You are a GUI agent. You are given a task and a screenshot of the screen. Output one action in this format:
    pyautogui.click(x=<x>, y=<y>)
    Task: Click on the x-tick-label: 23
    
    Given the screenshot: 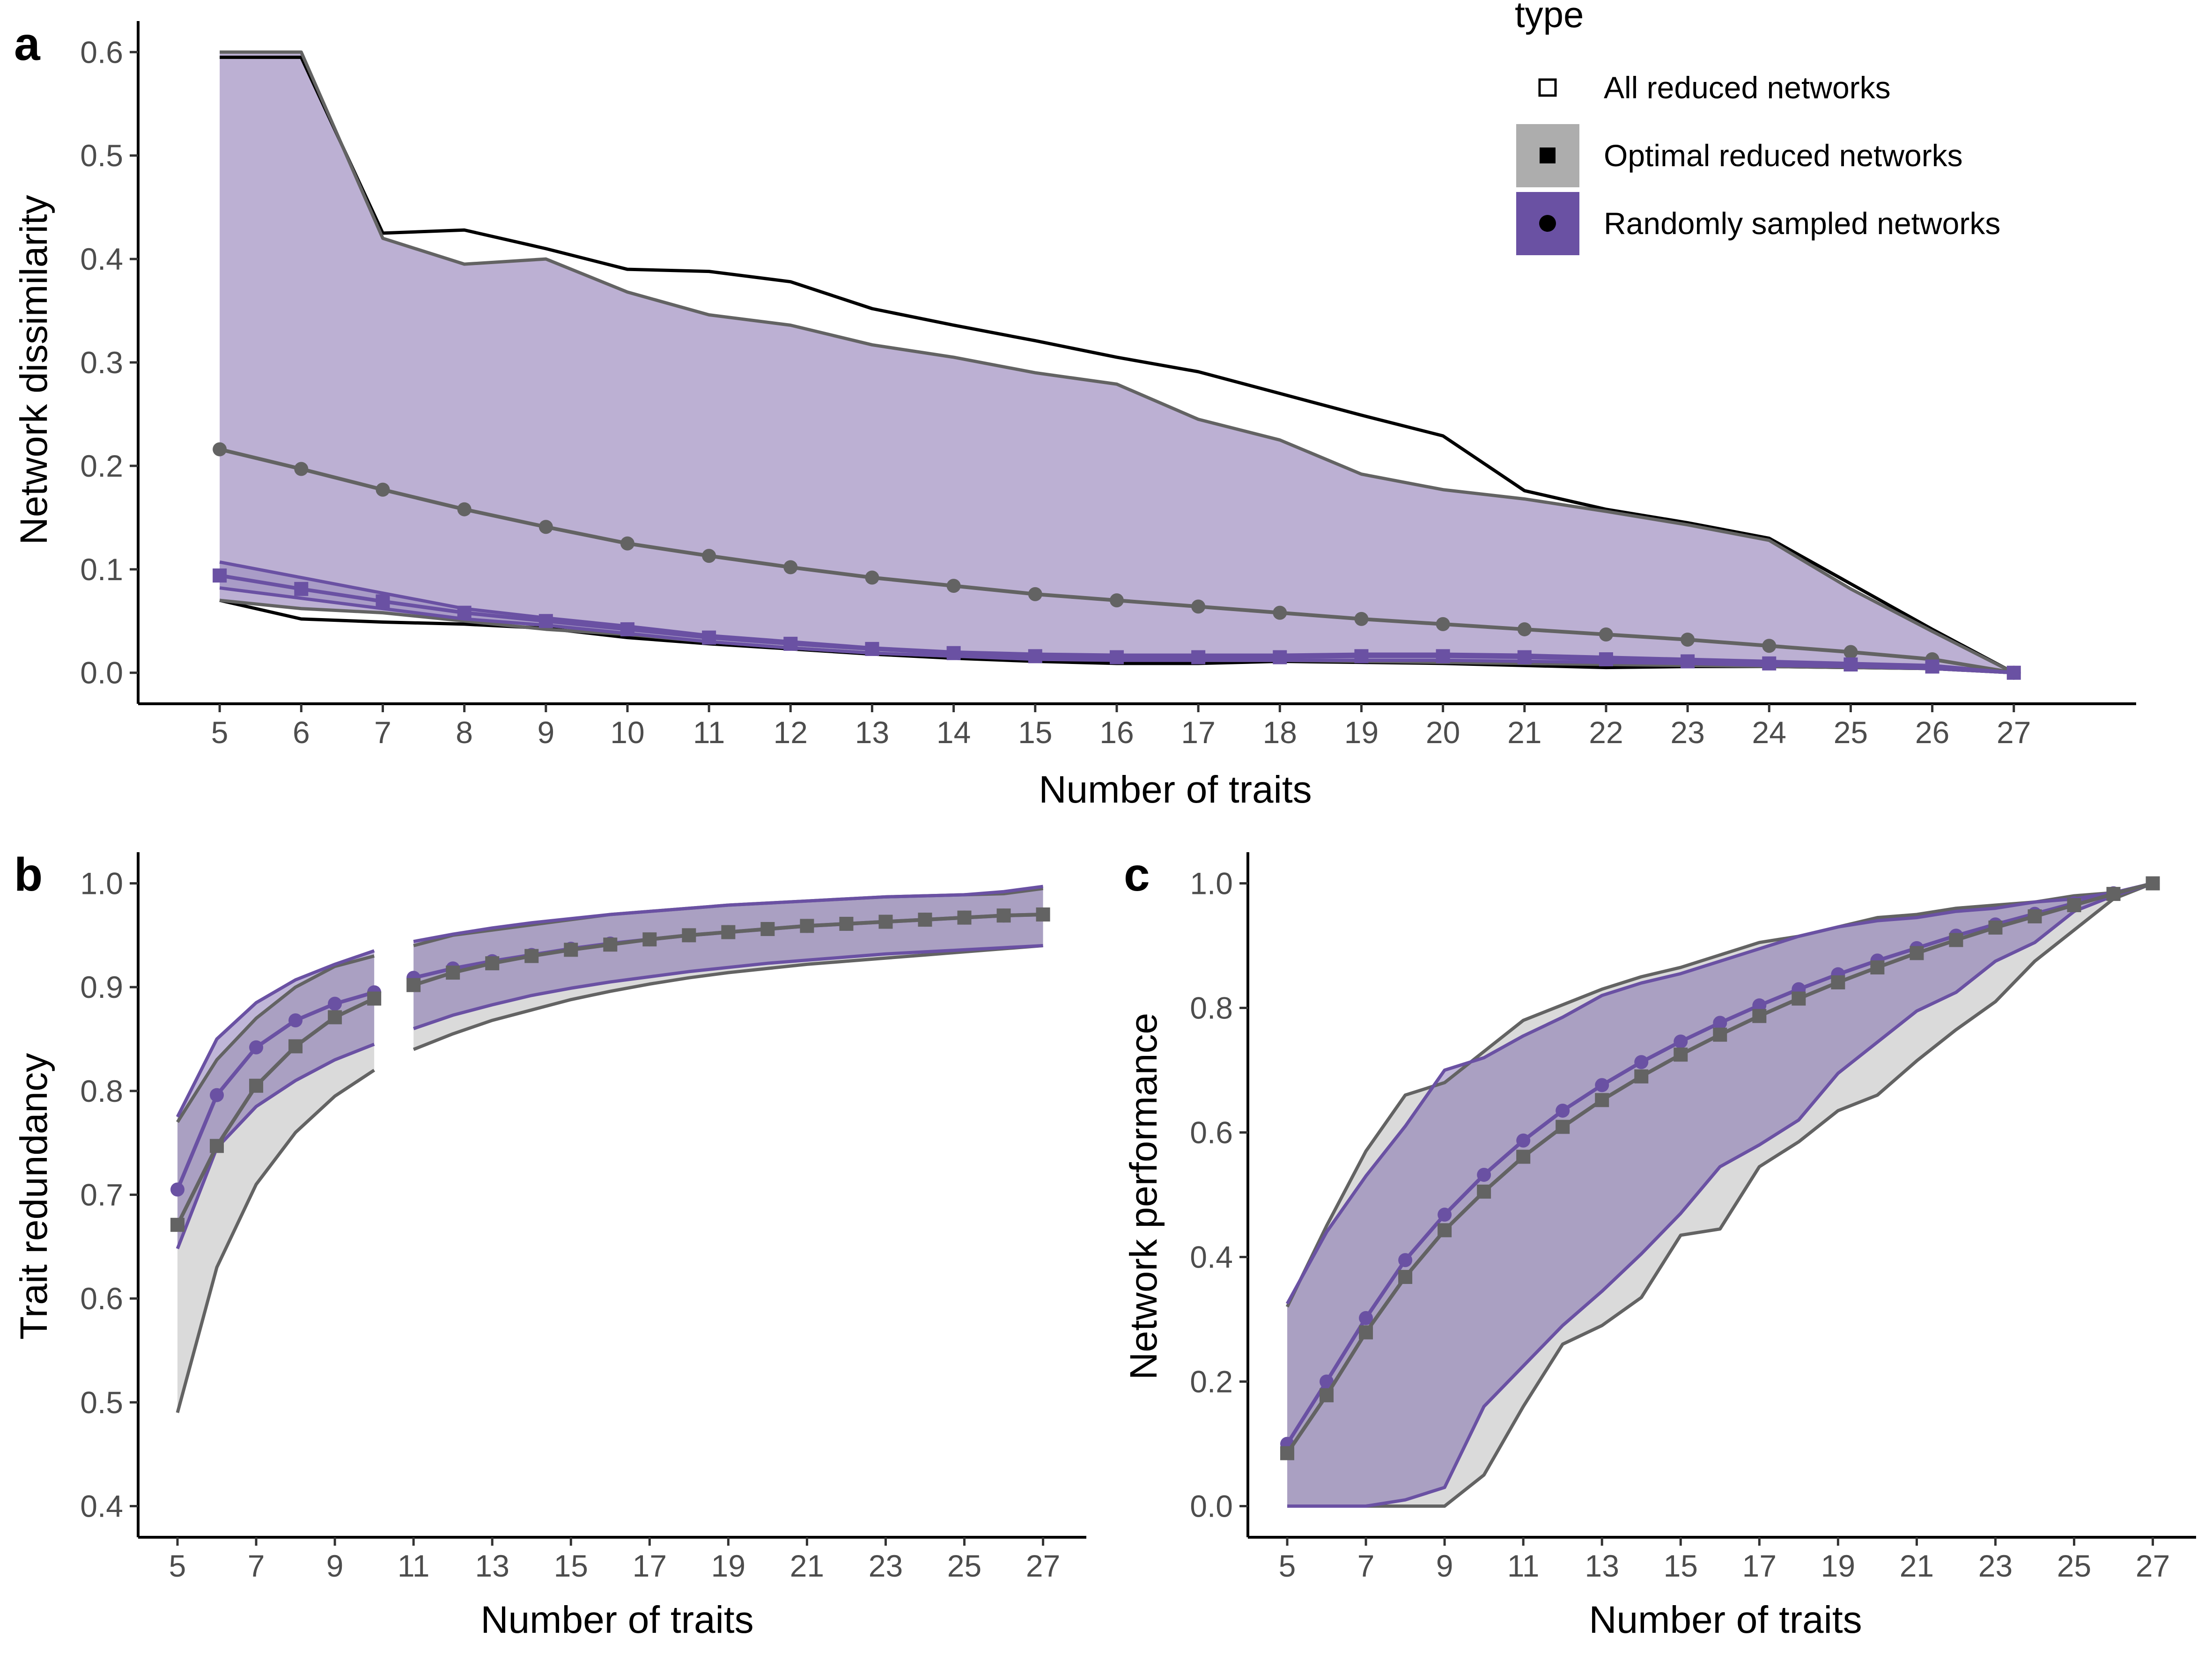 What is the action you would take?
    pyautogui.click(x=1996, y=1565)
    